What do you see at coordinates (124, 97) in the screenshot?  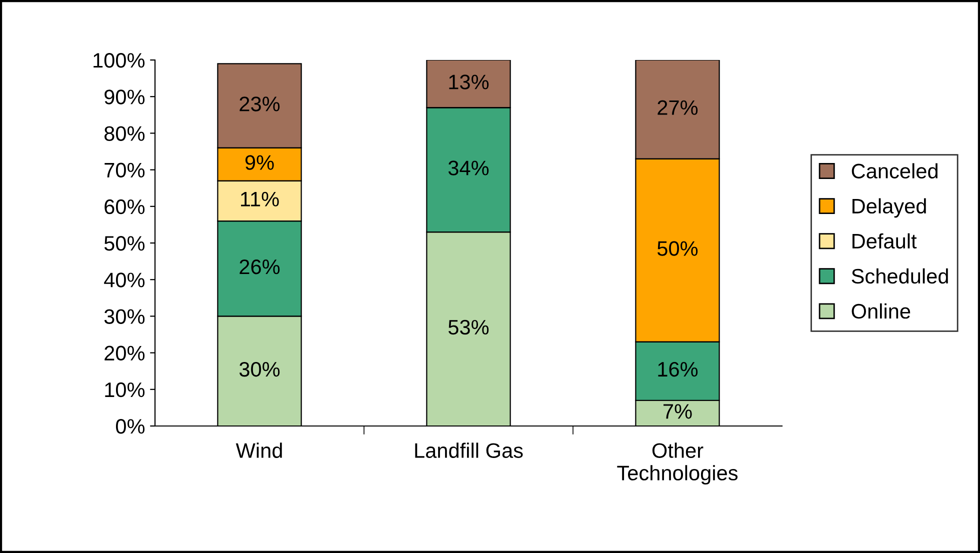 I see `y-tick-label: 90%` at bounding box center [124, 97].